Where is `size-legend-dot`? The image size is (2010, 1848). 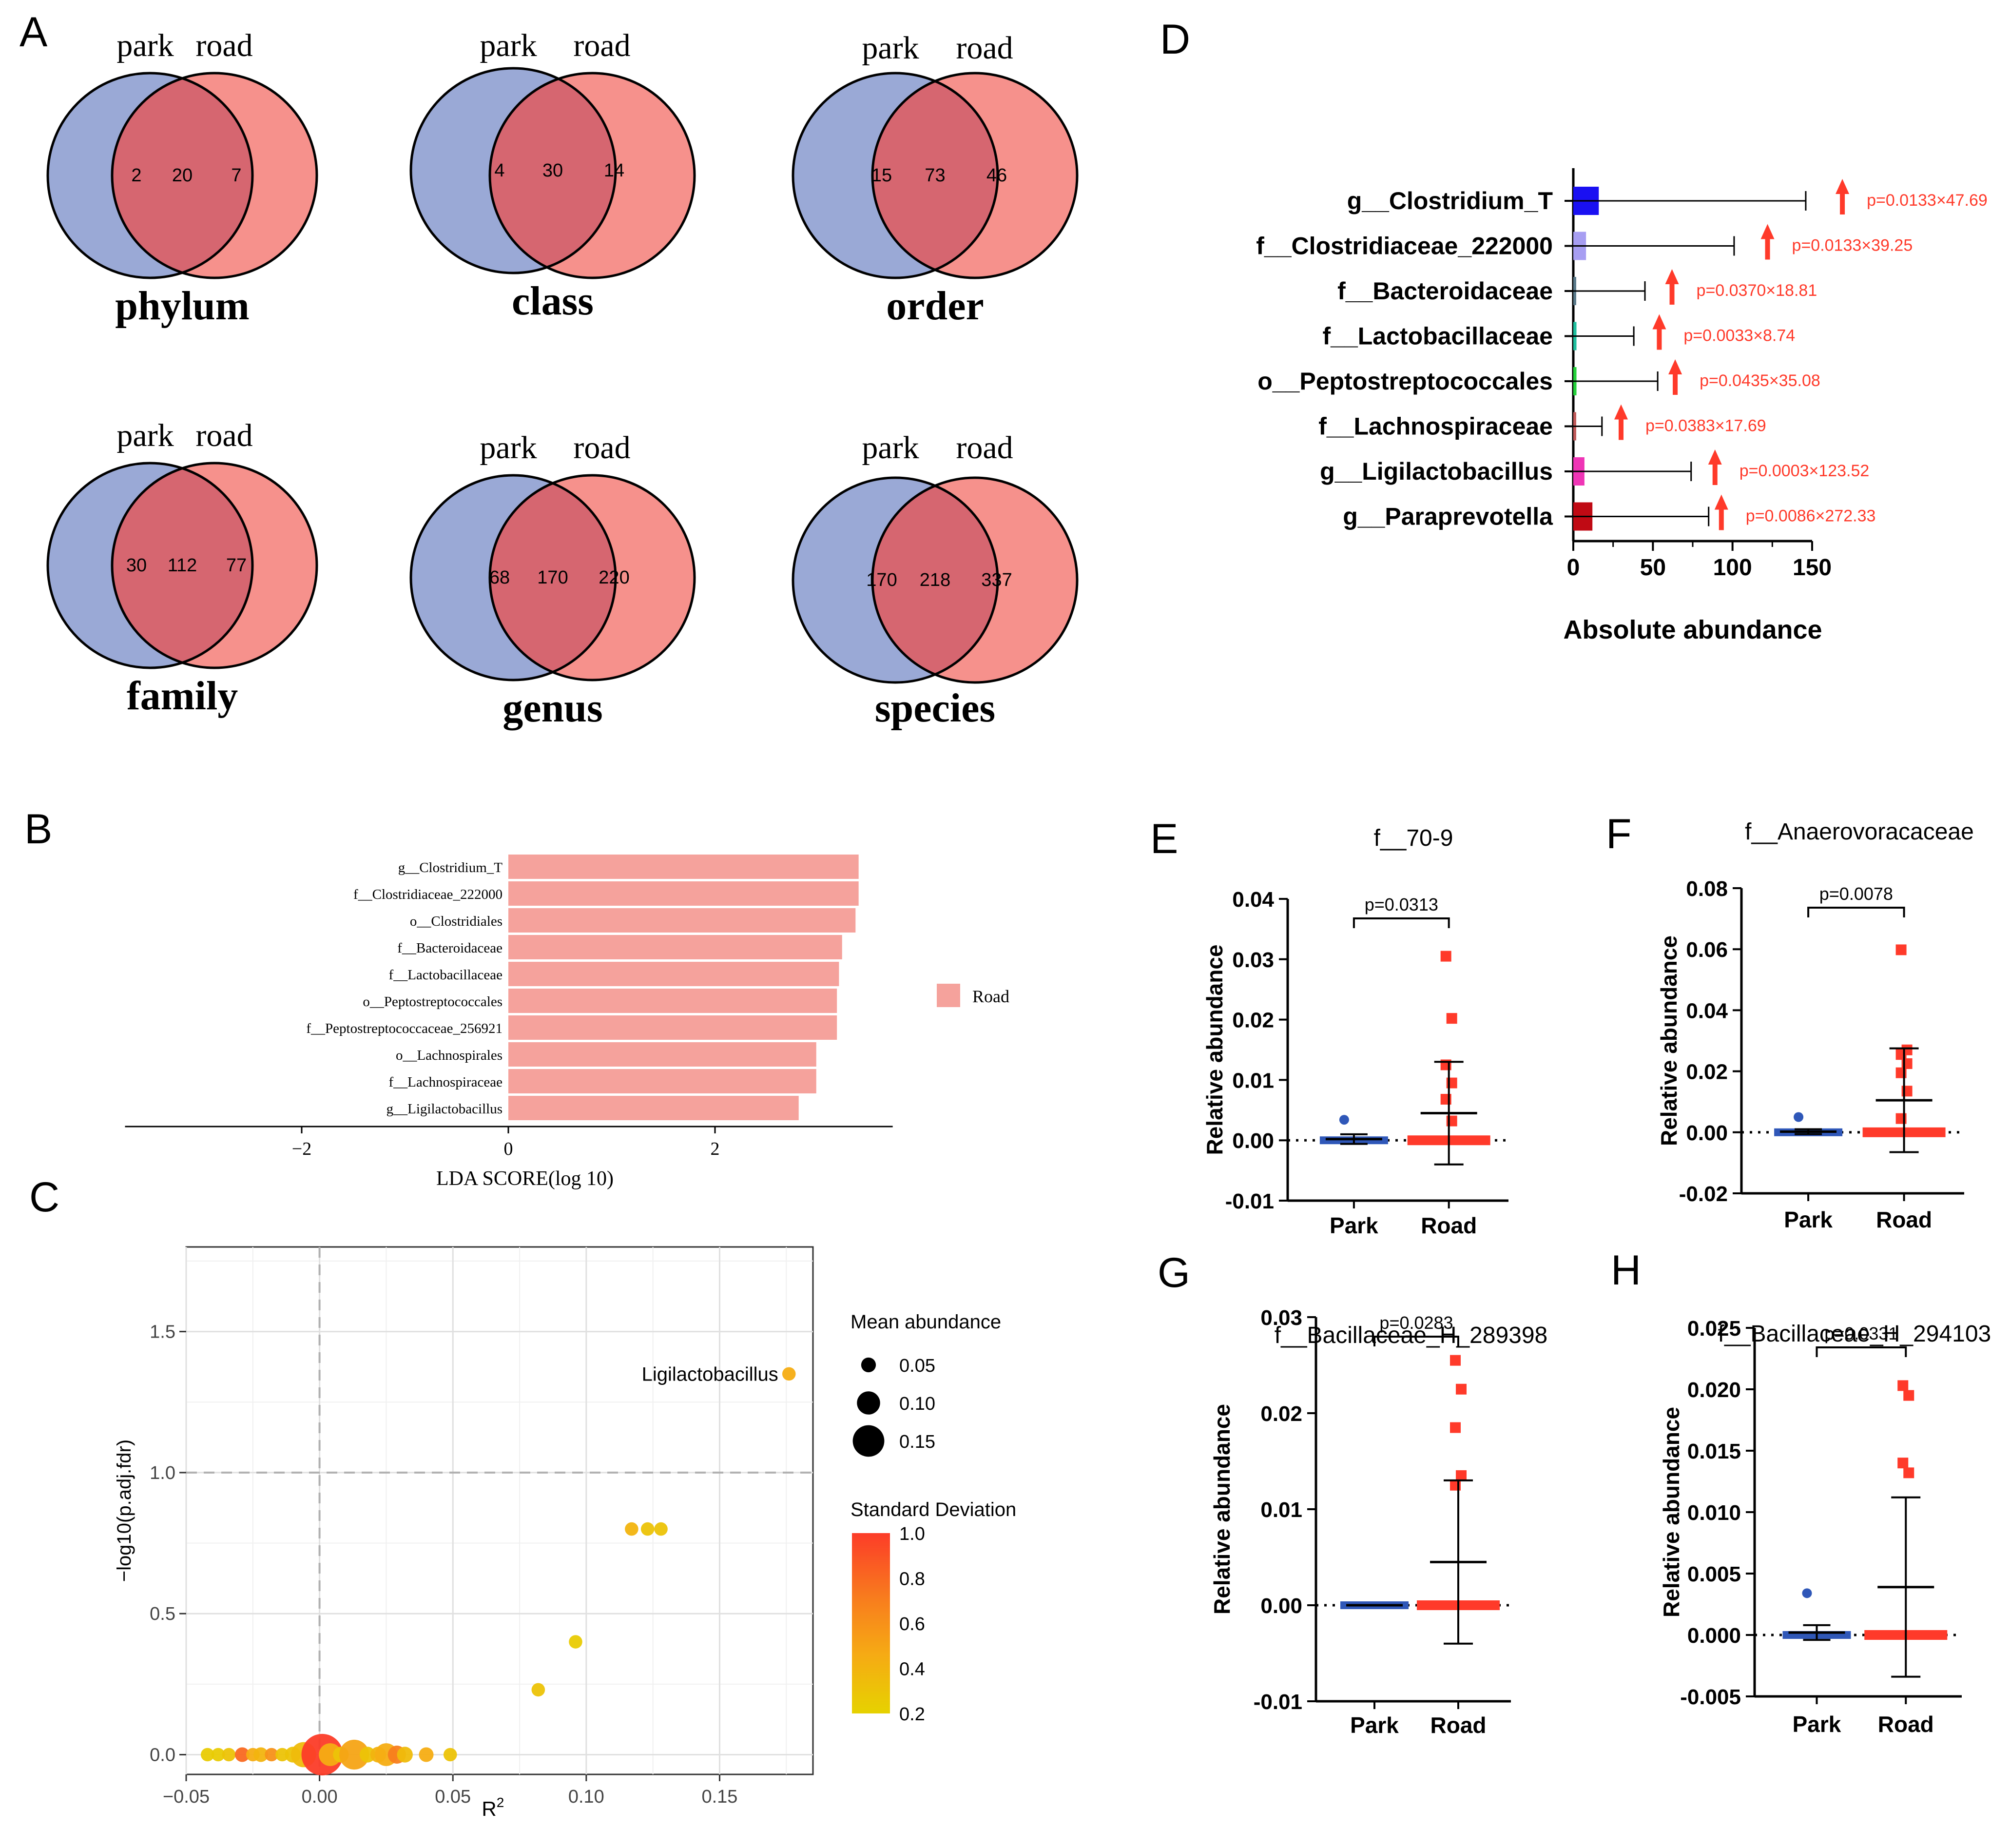 size-legend-dot is located at coordinates (868, 1441).